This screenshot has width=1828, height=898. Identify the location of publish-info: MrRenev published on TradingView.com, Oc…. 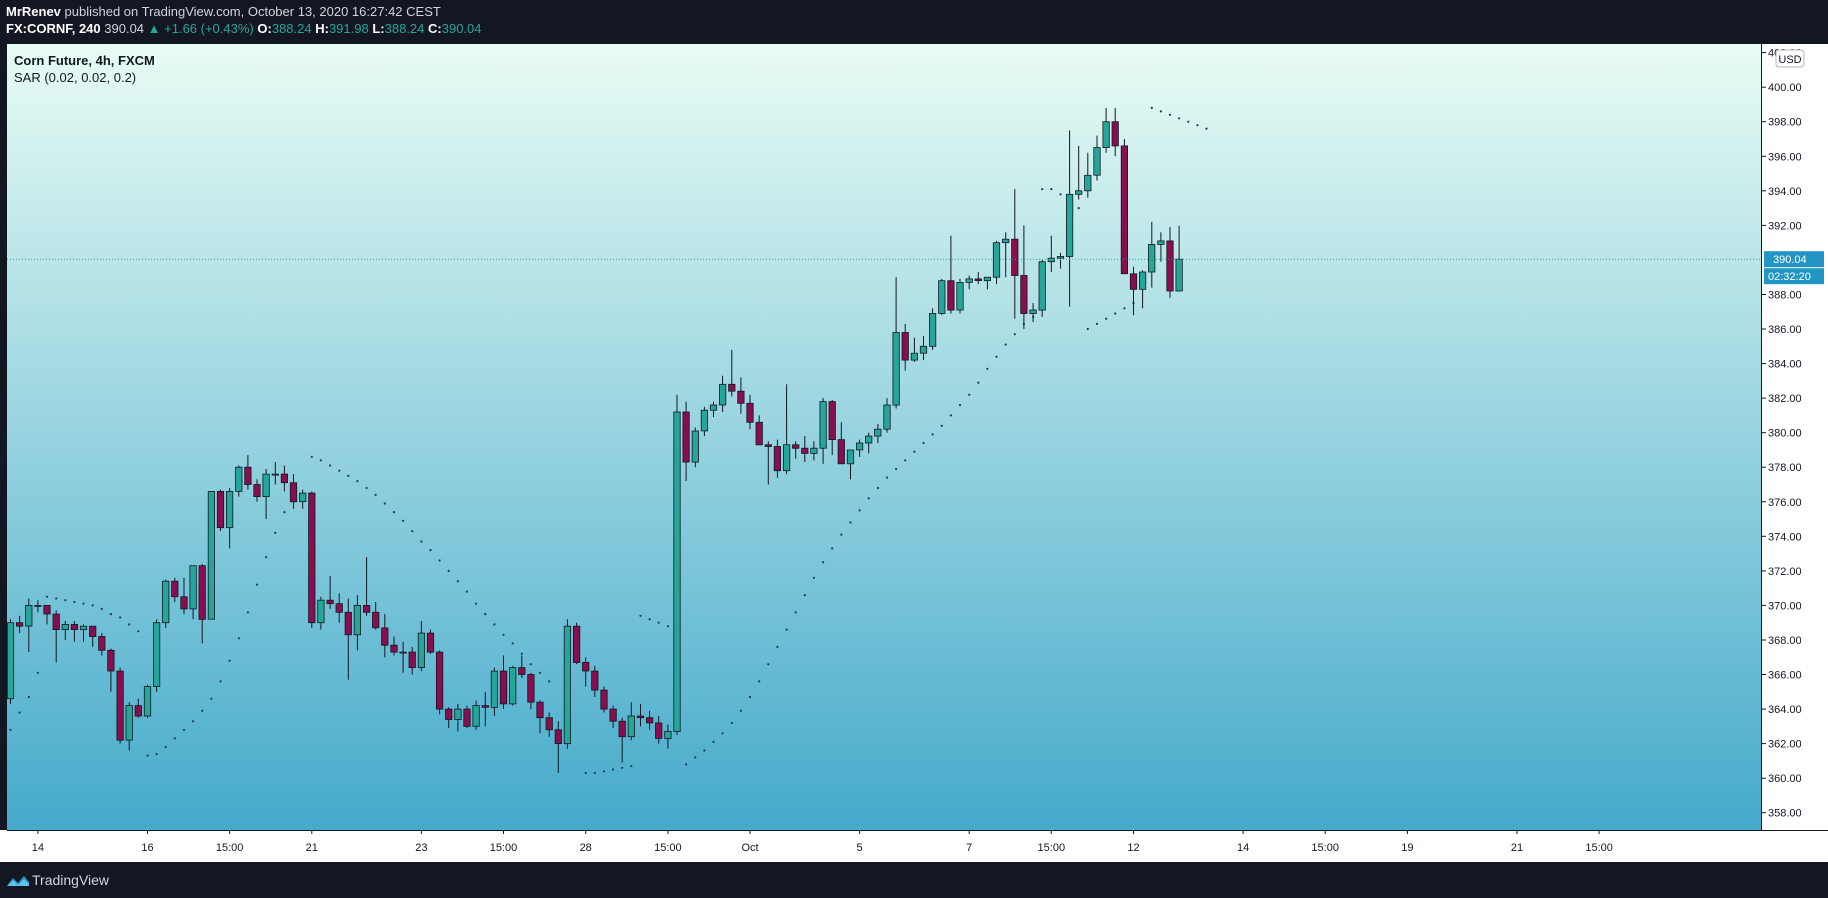
(223, 11).